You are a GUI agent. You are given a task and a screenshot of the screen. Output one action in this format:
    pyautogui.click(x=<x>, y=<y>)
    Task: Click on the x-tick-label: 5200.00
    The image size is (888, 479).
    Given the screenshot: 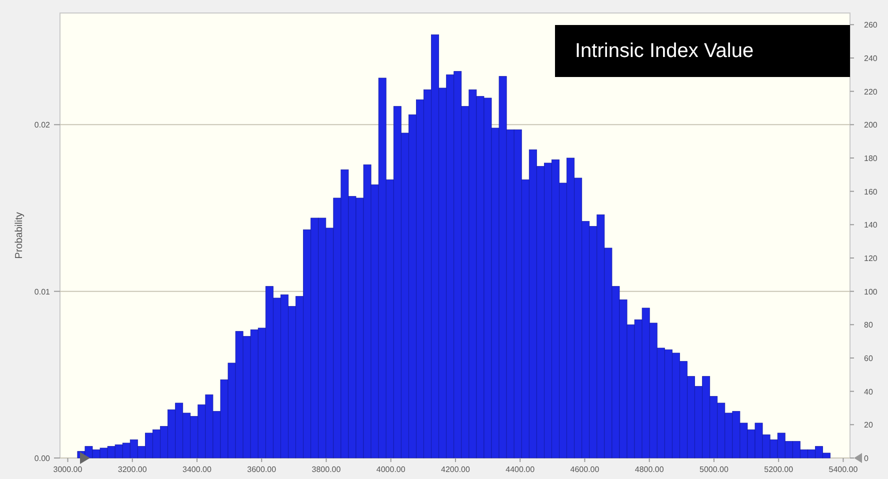 What is the action you would take?
    pyautogui.click(x=779, y=469)
    